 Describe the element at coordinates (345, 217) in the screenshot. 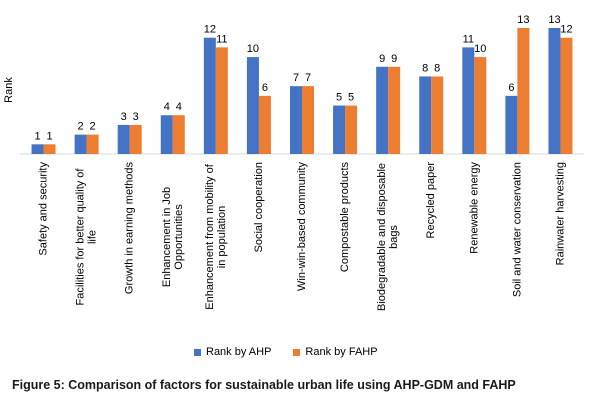

I see `x-tick-label-7: Compostable products` at that location.